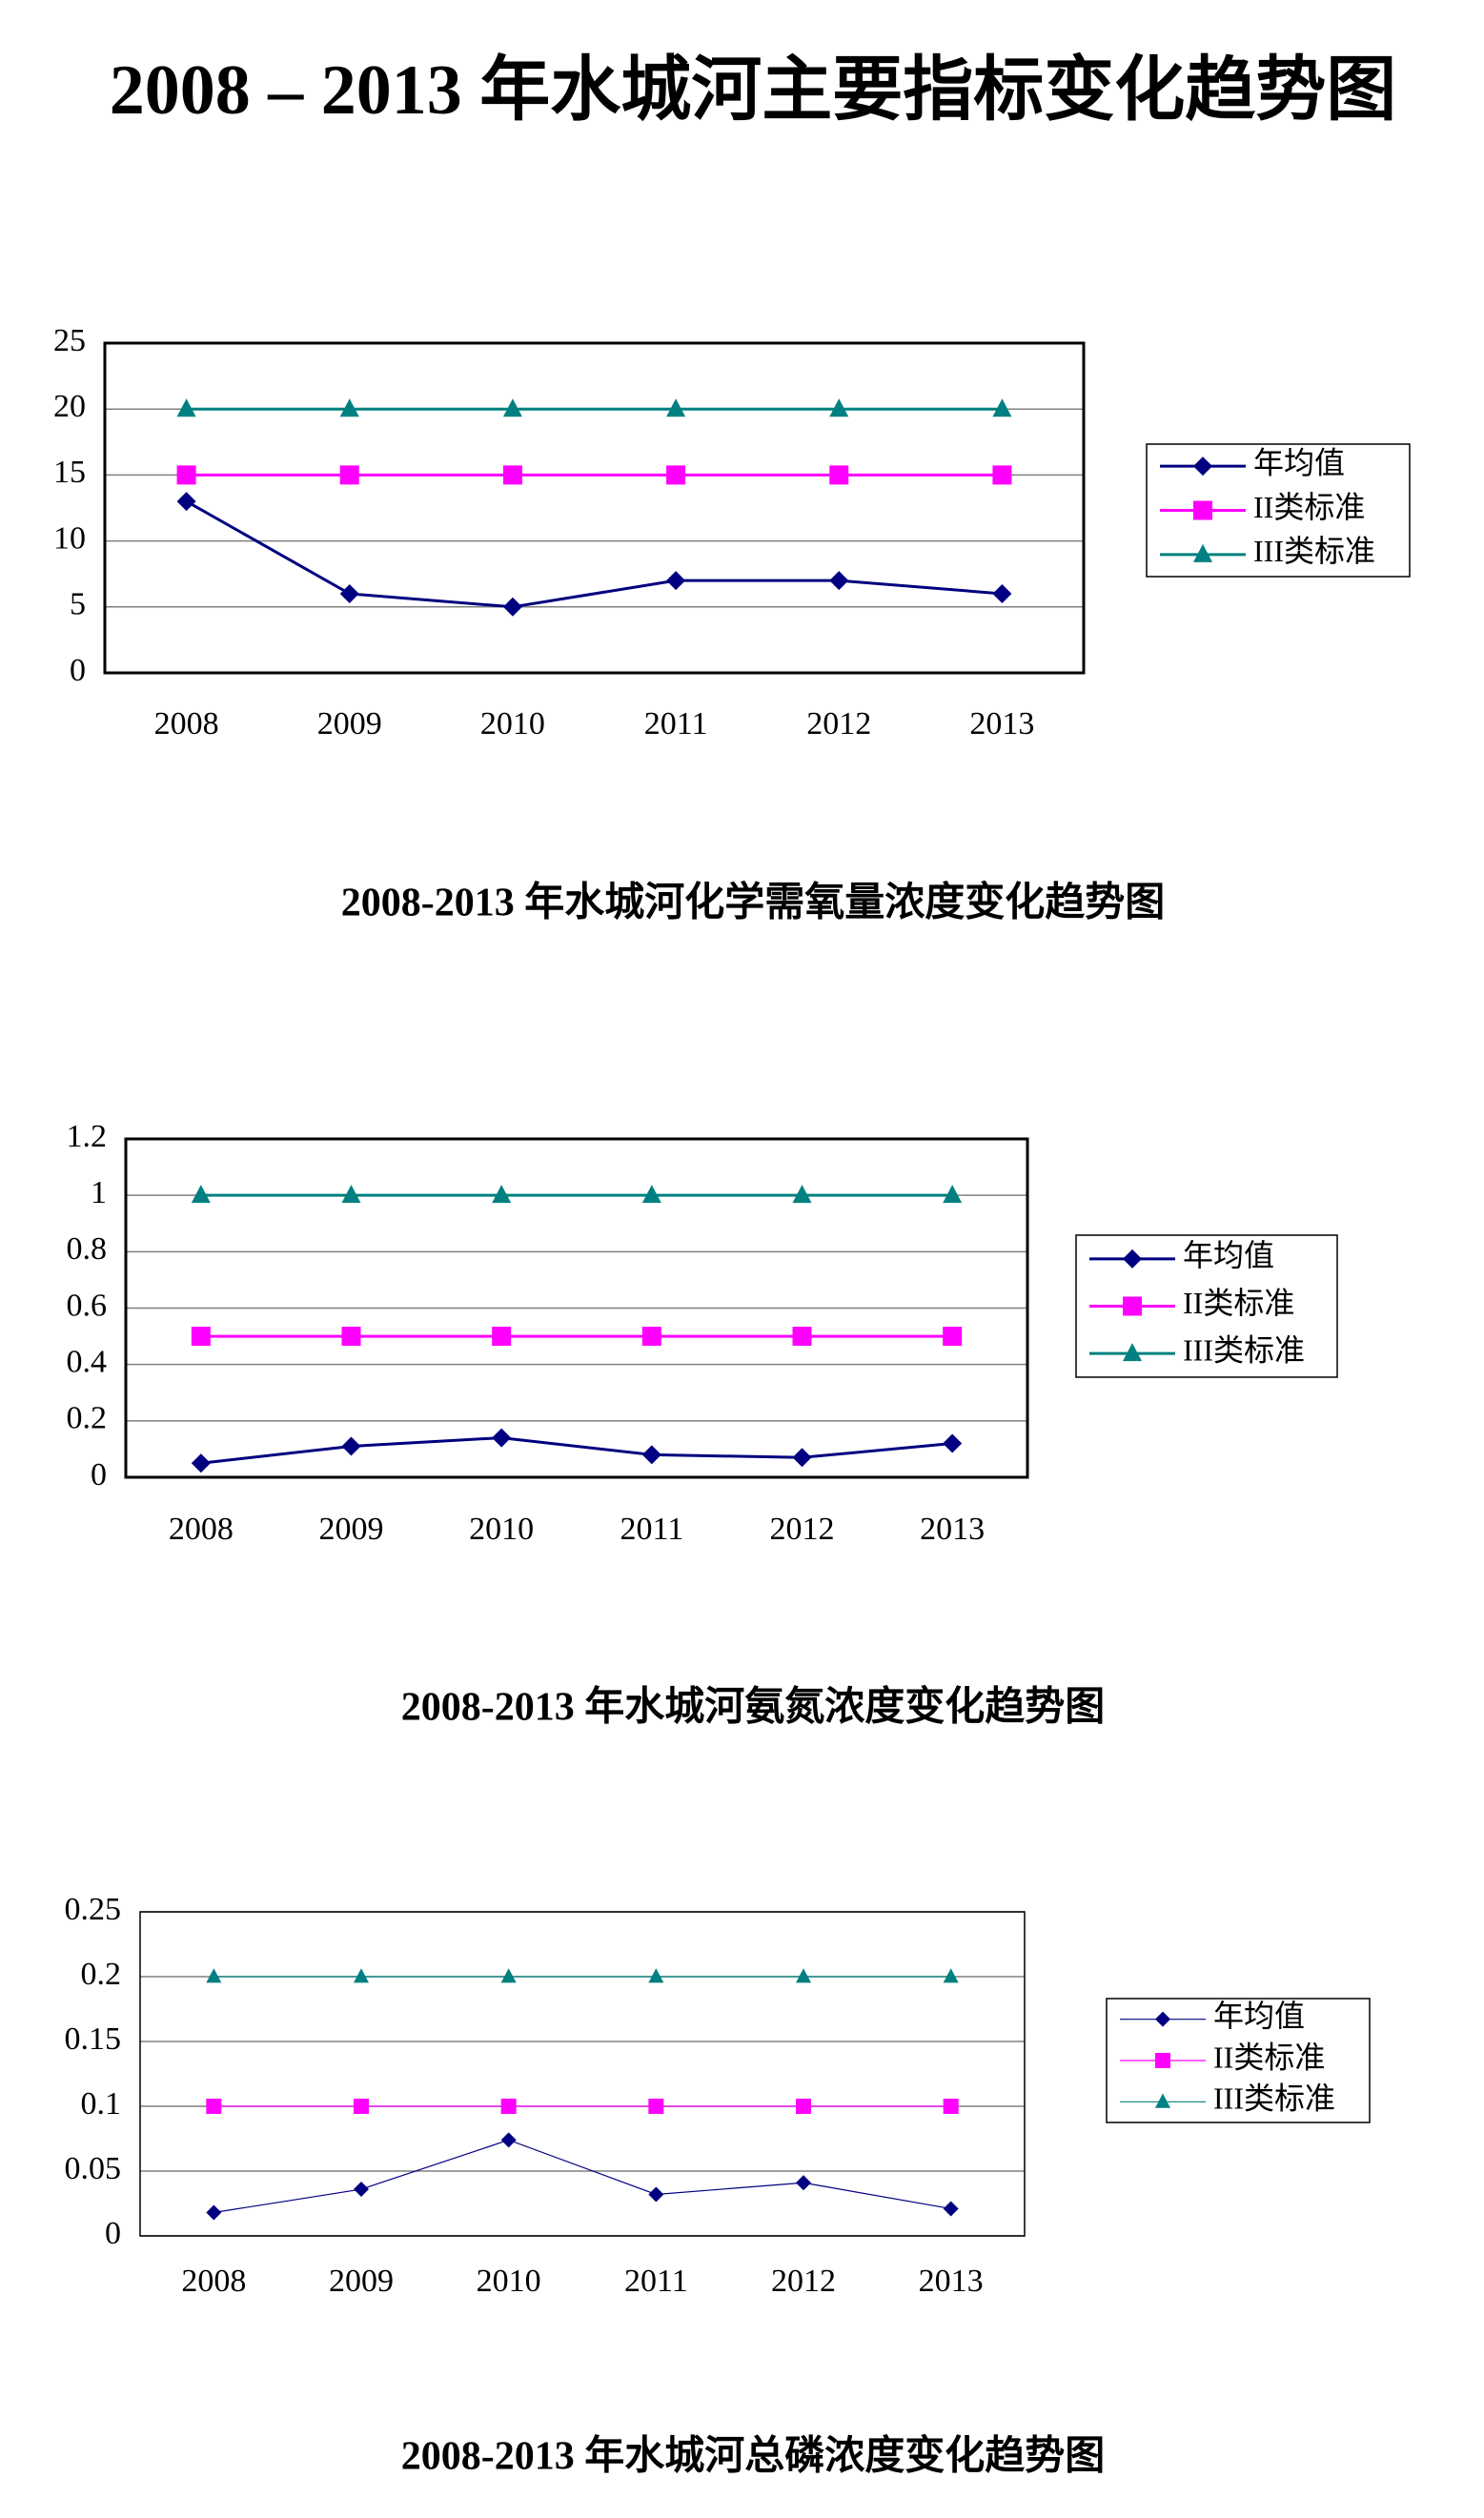 This screenshot has height=2518, width=1484. I want to click on y-tick-label: 25, so click(70, 340).